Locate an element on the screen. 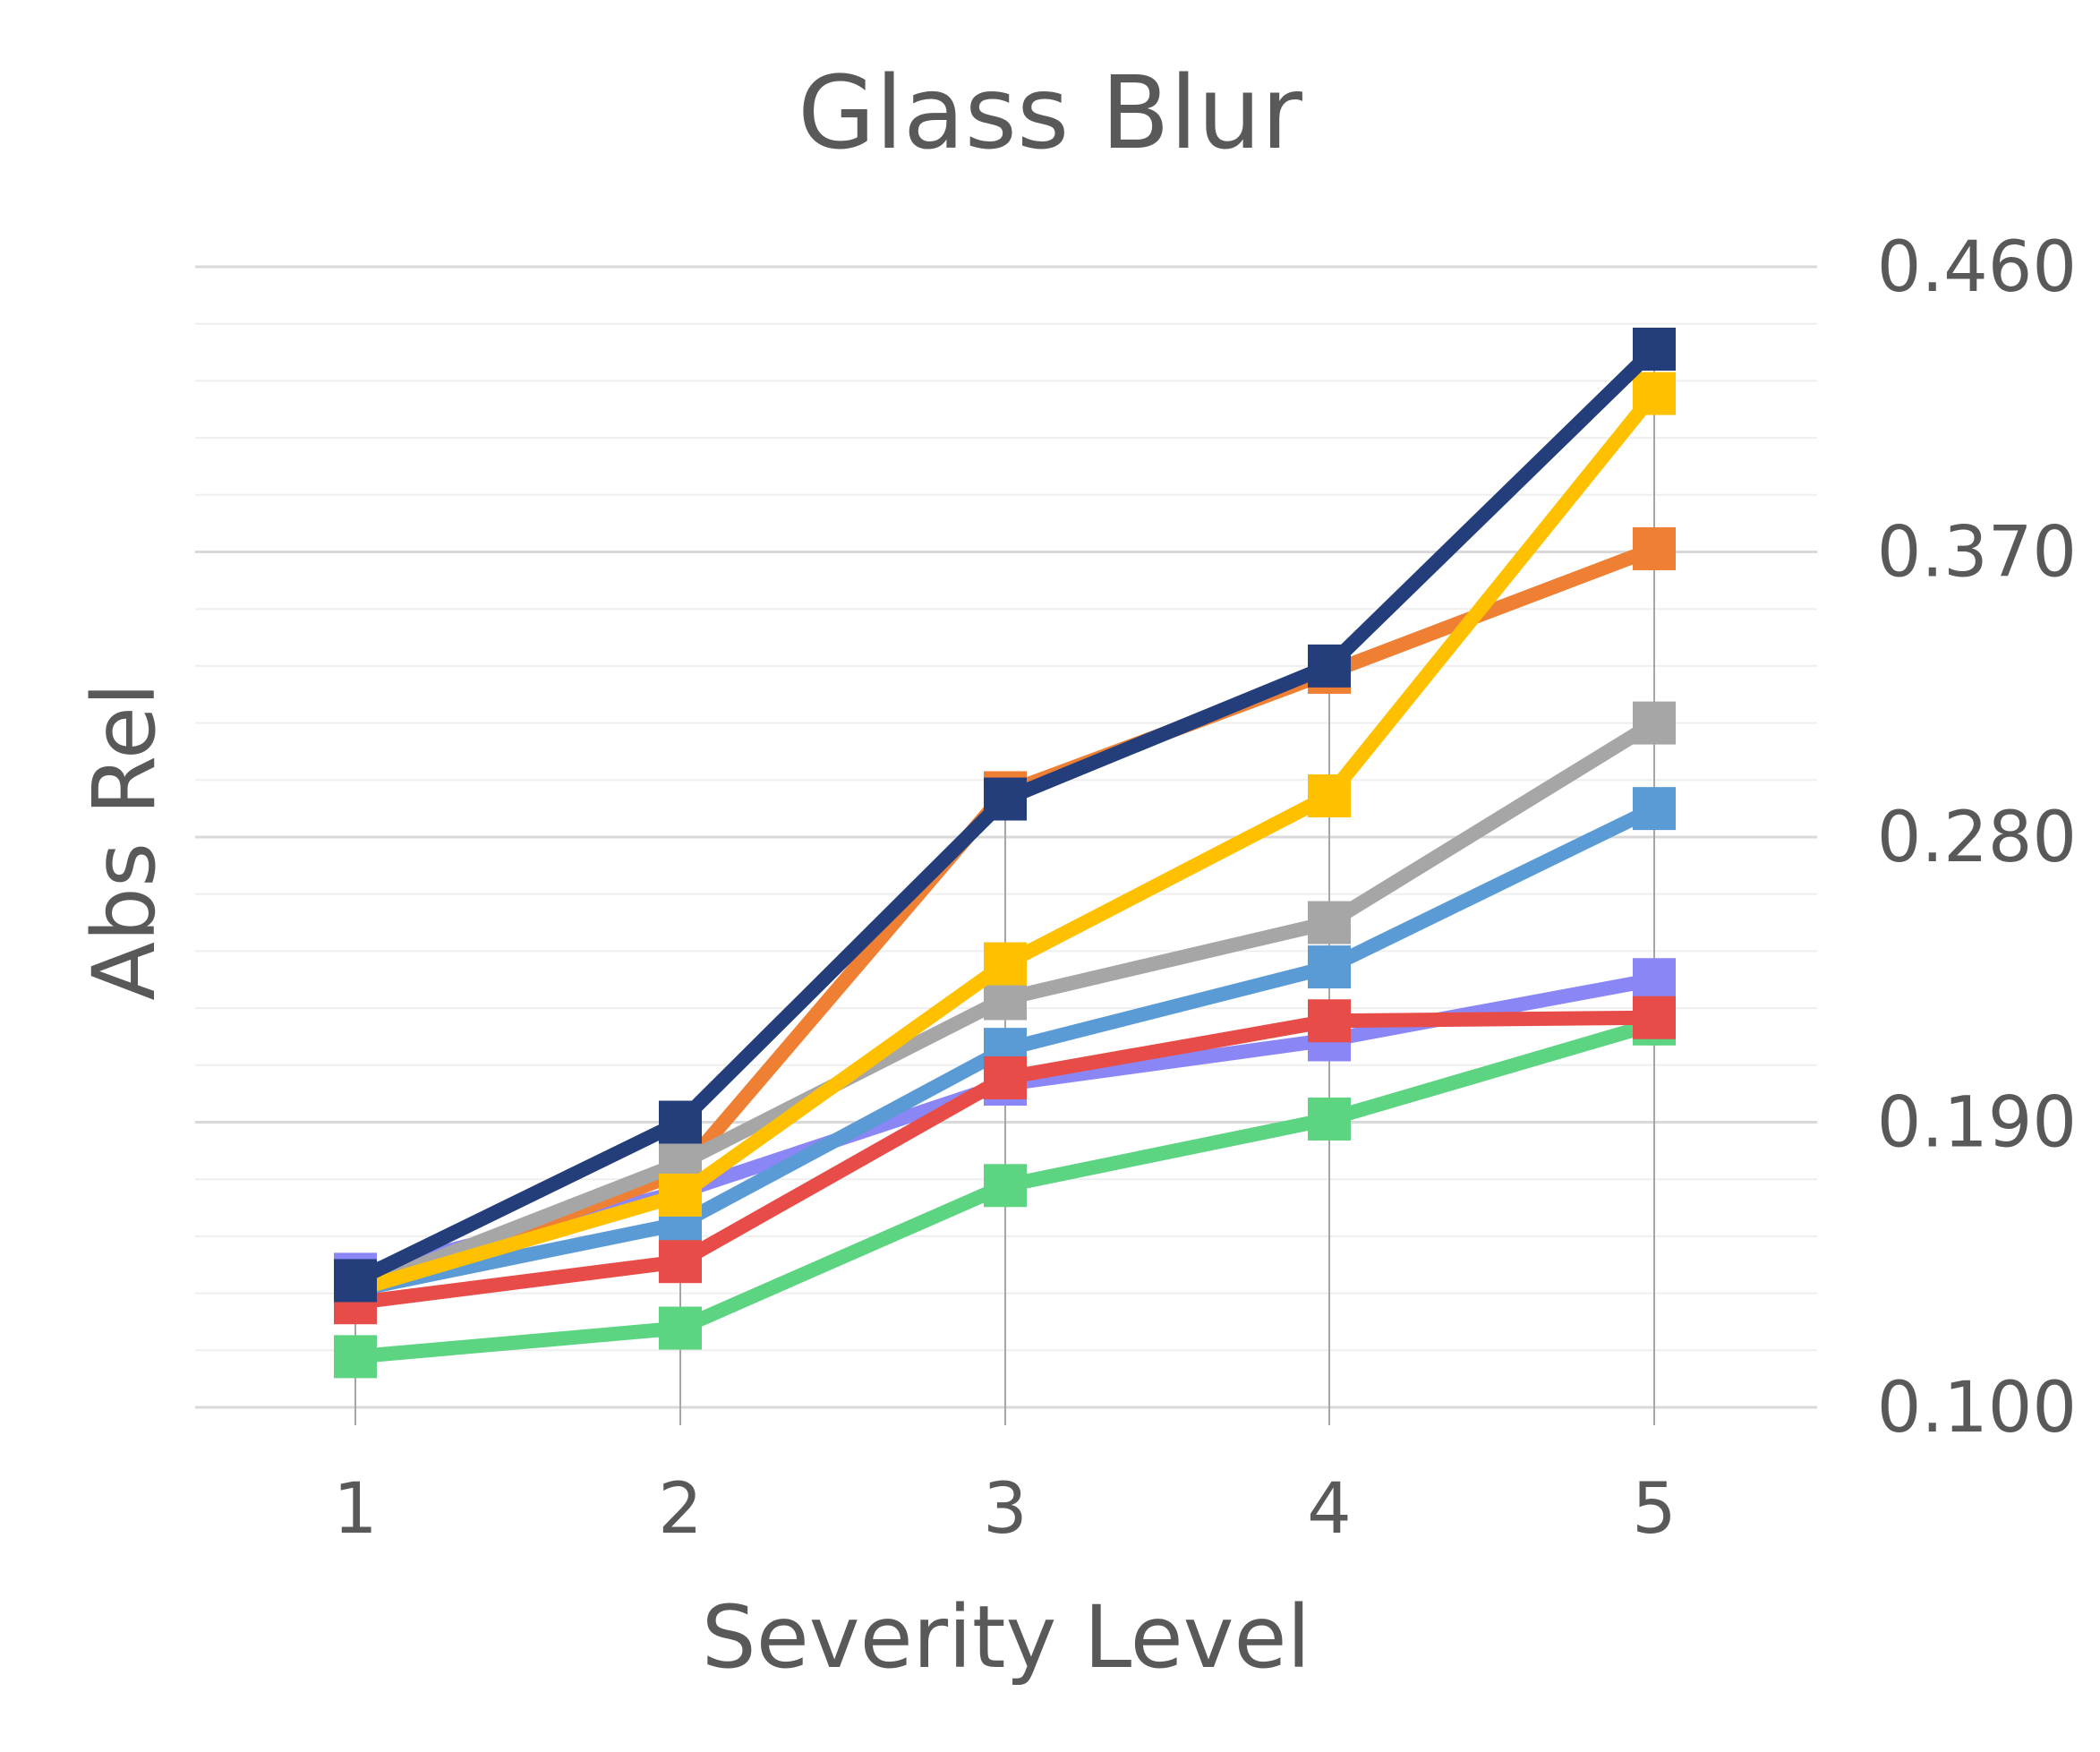 This screenshot has width=2100, height=1752. y-tick-labels: 0.100 0.190 0.280 0.370 0.460 is located at coordinates (1977, 838).